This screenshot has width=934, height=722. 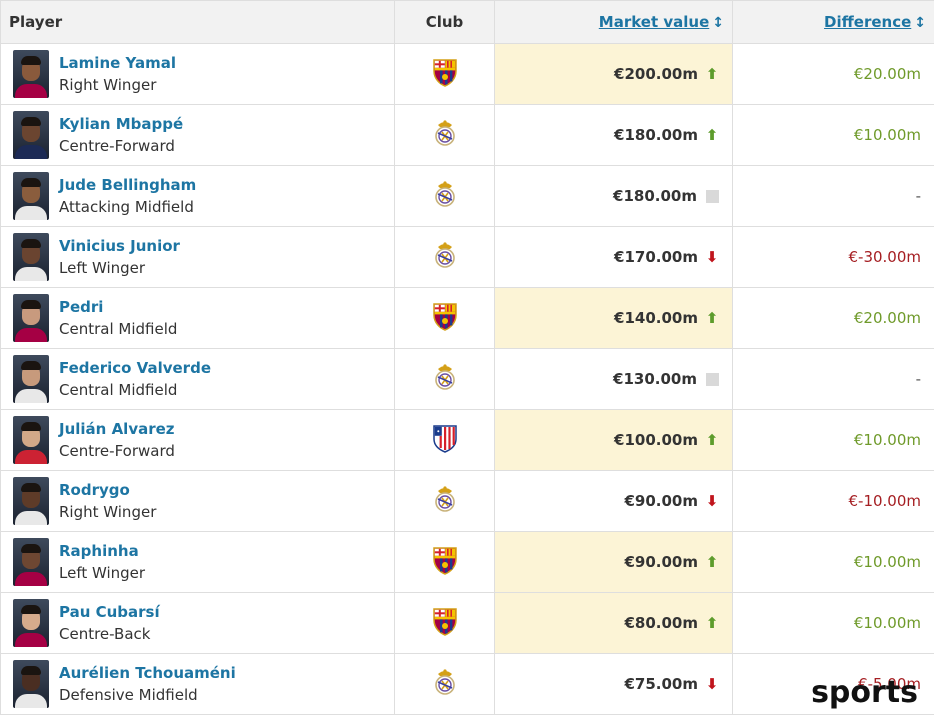 What do you see at coordinates (656, 440) in the screenshot?
I see `market-value: €100.00m` at bounding box center [656, 440].